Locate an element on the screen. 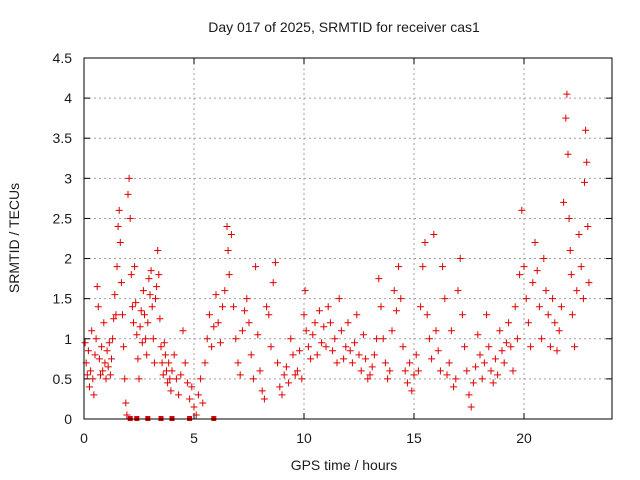 The image size is (640, 480). y-tick-label: 4.5 is located at coordinates (63, 58).